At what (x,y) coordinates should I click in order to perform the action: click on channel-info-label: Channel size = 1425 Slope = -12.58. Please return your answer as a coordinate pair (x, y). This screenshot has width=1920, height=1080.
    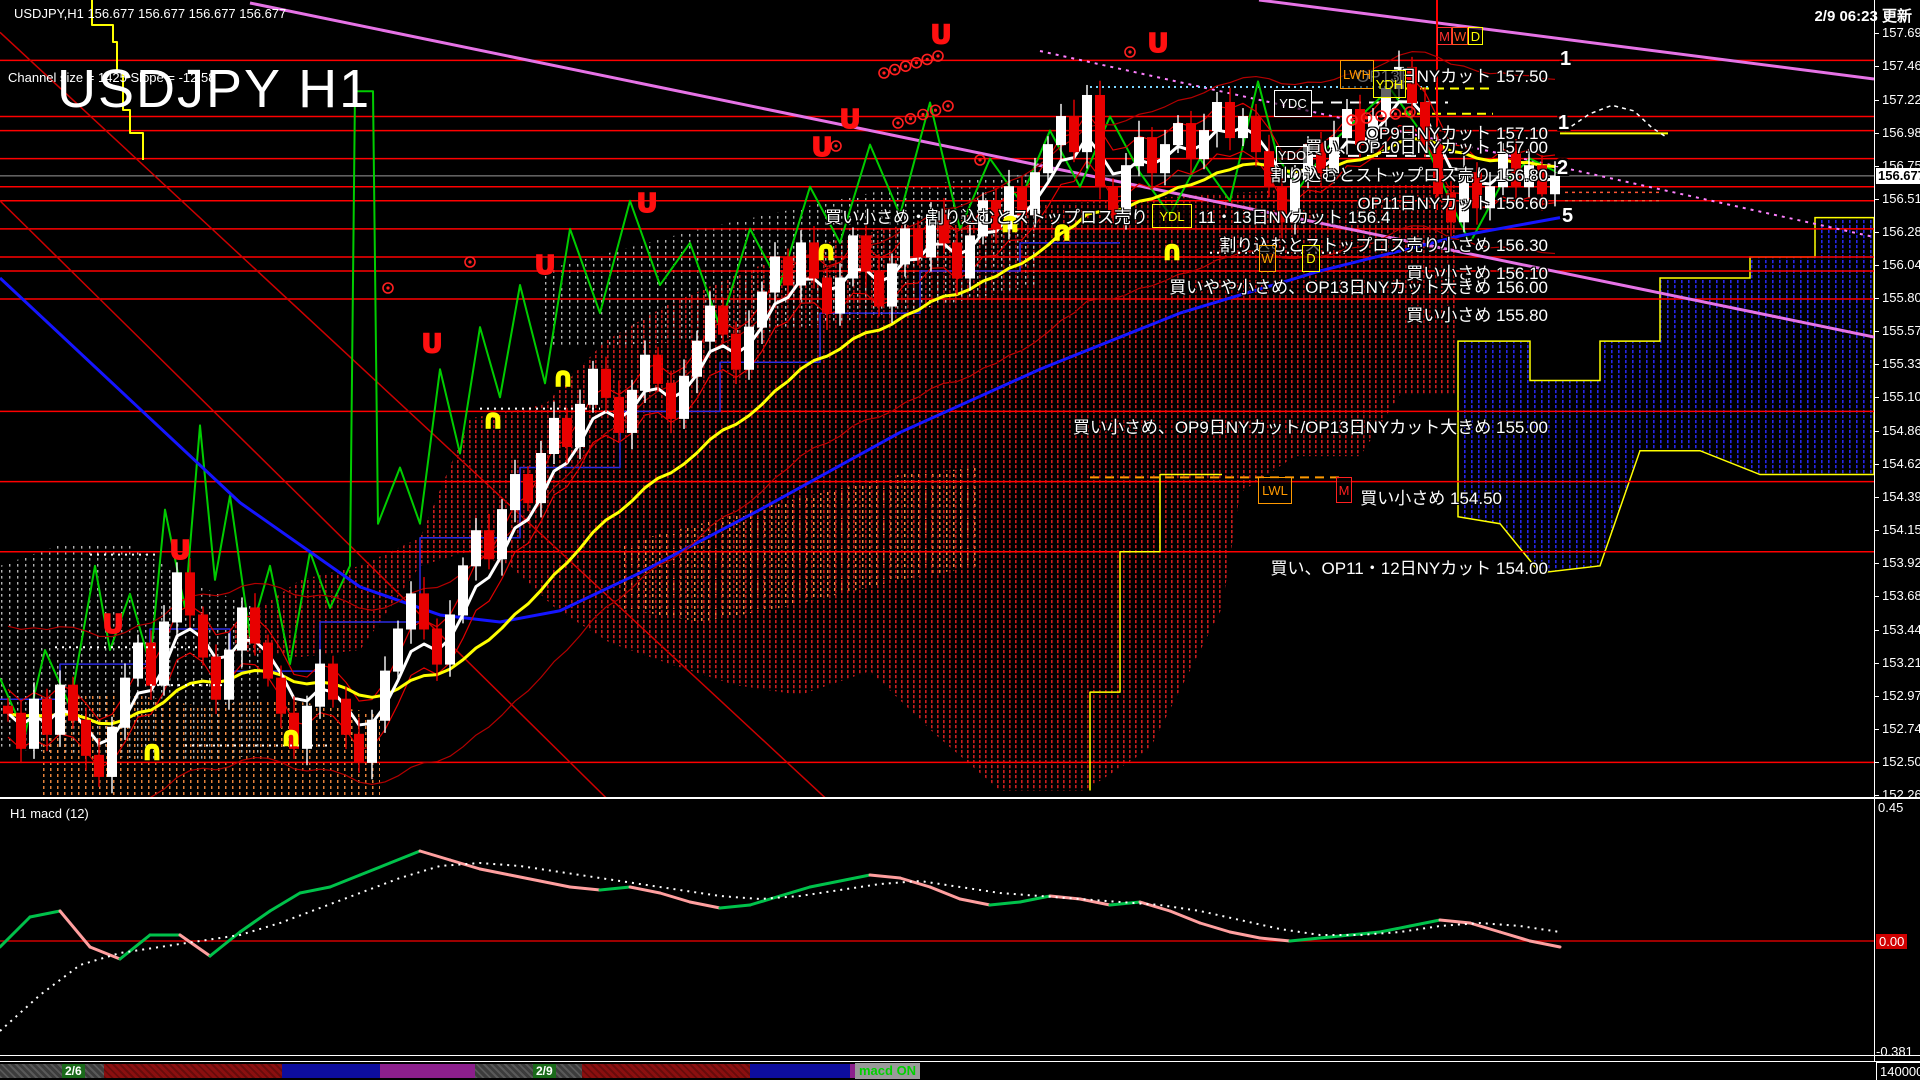
    Looking at the image, I should click on (112, 77).